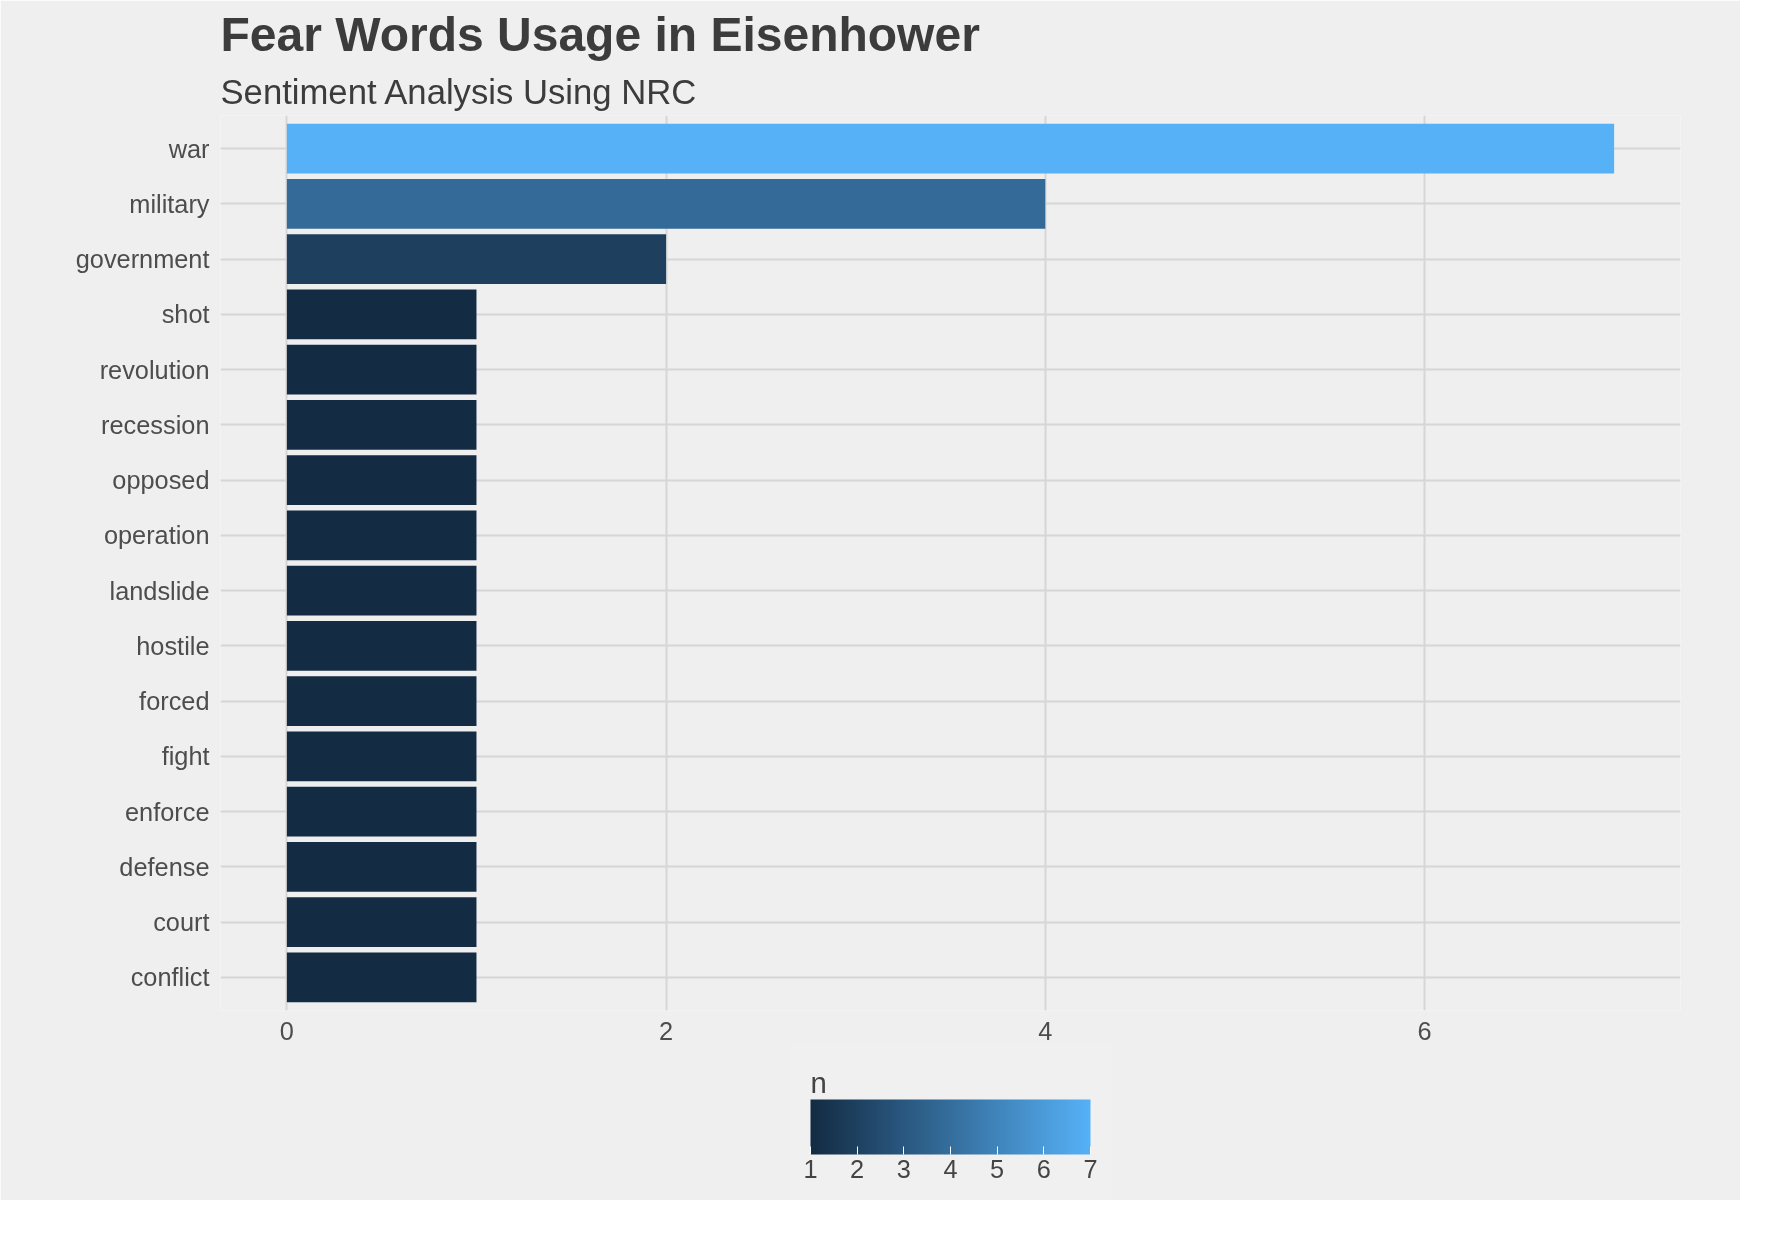  What do you see at coordinates (818, 1082) in the screenshot?
I see `color-bar-title: n` at bounding box center [818, 1082].